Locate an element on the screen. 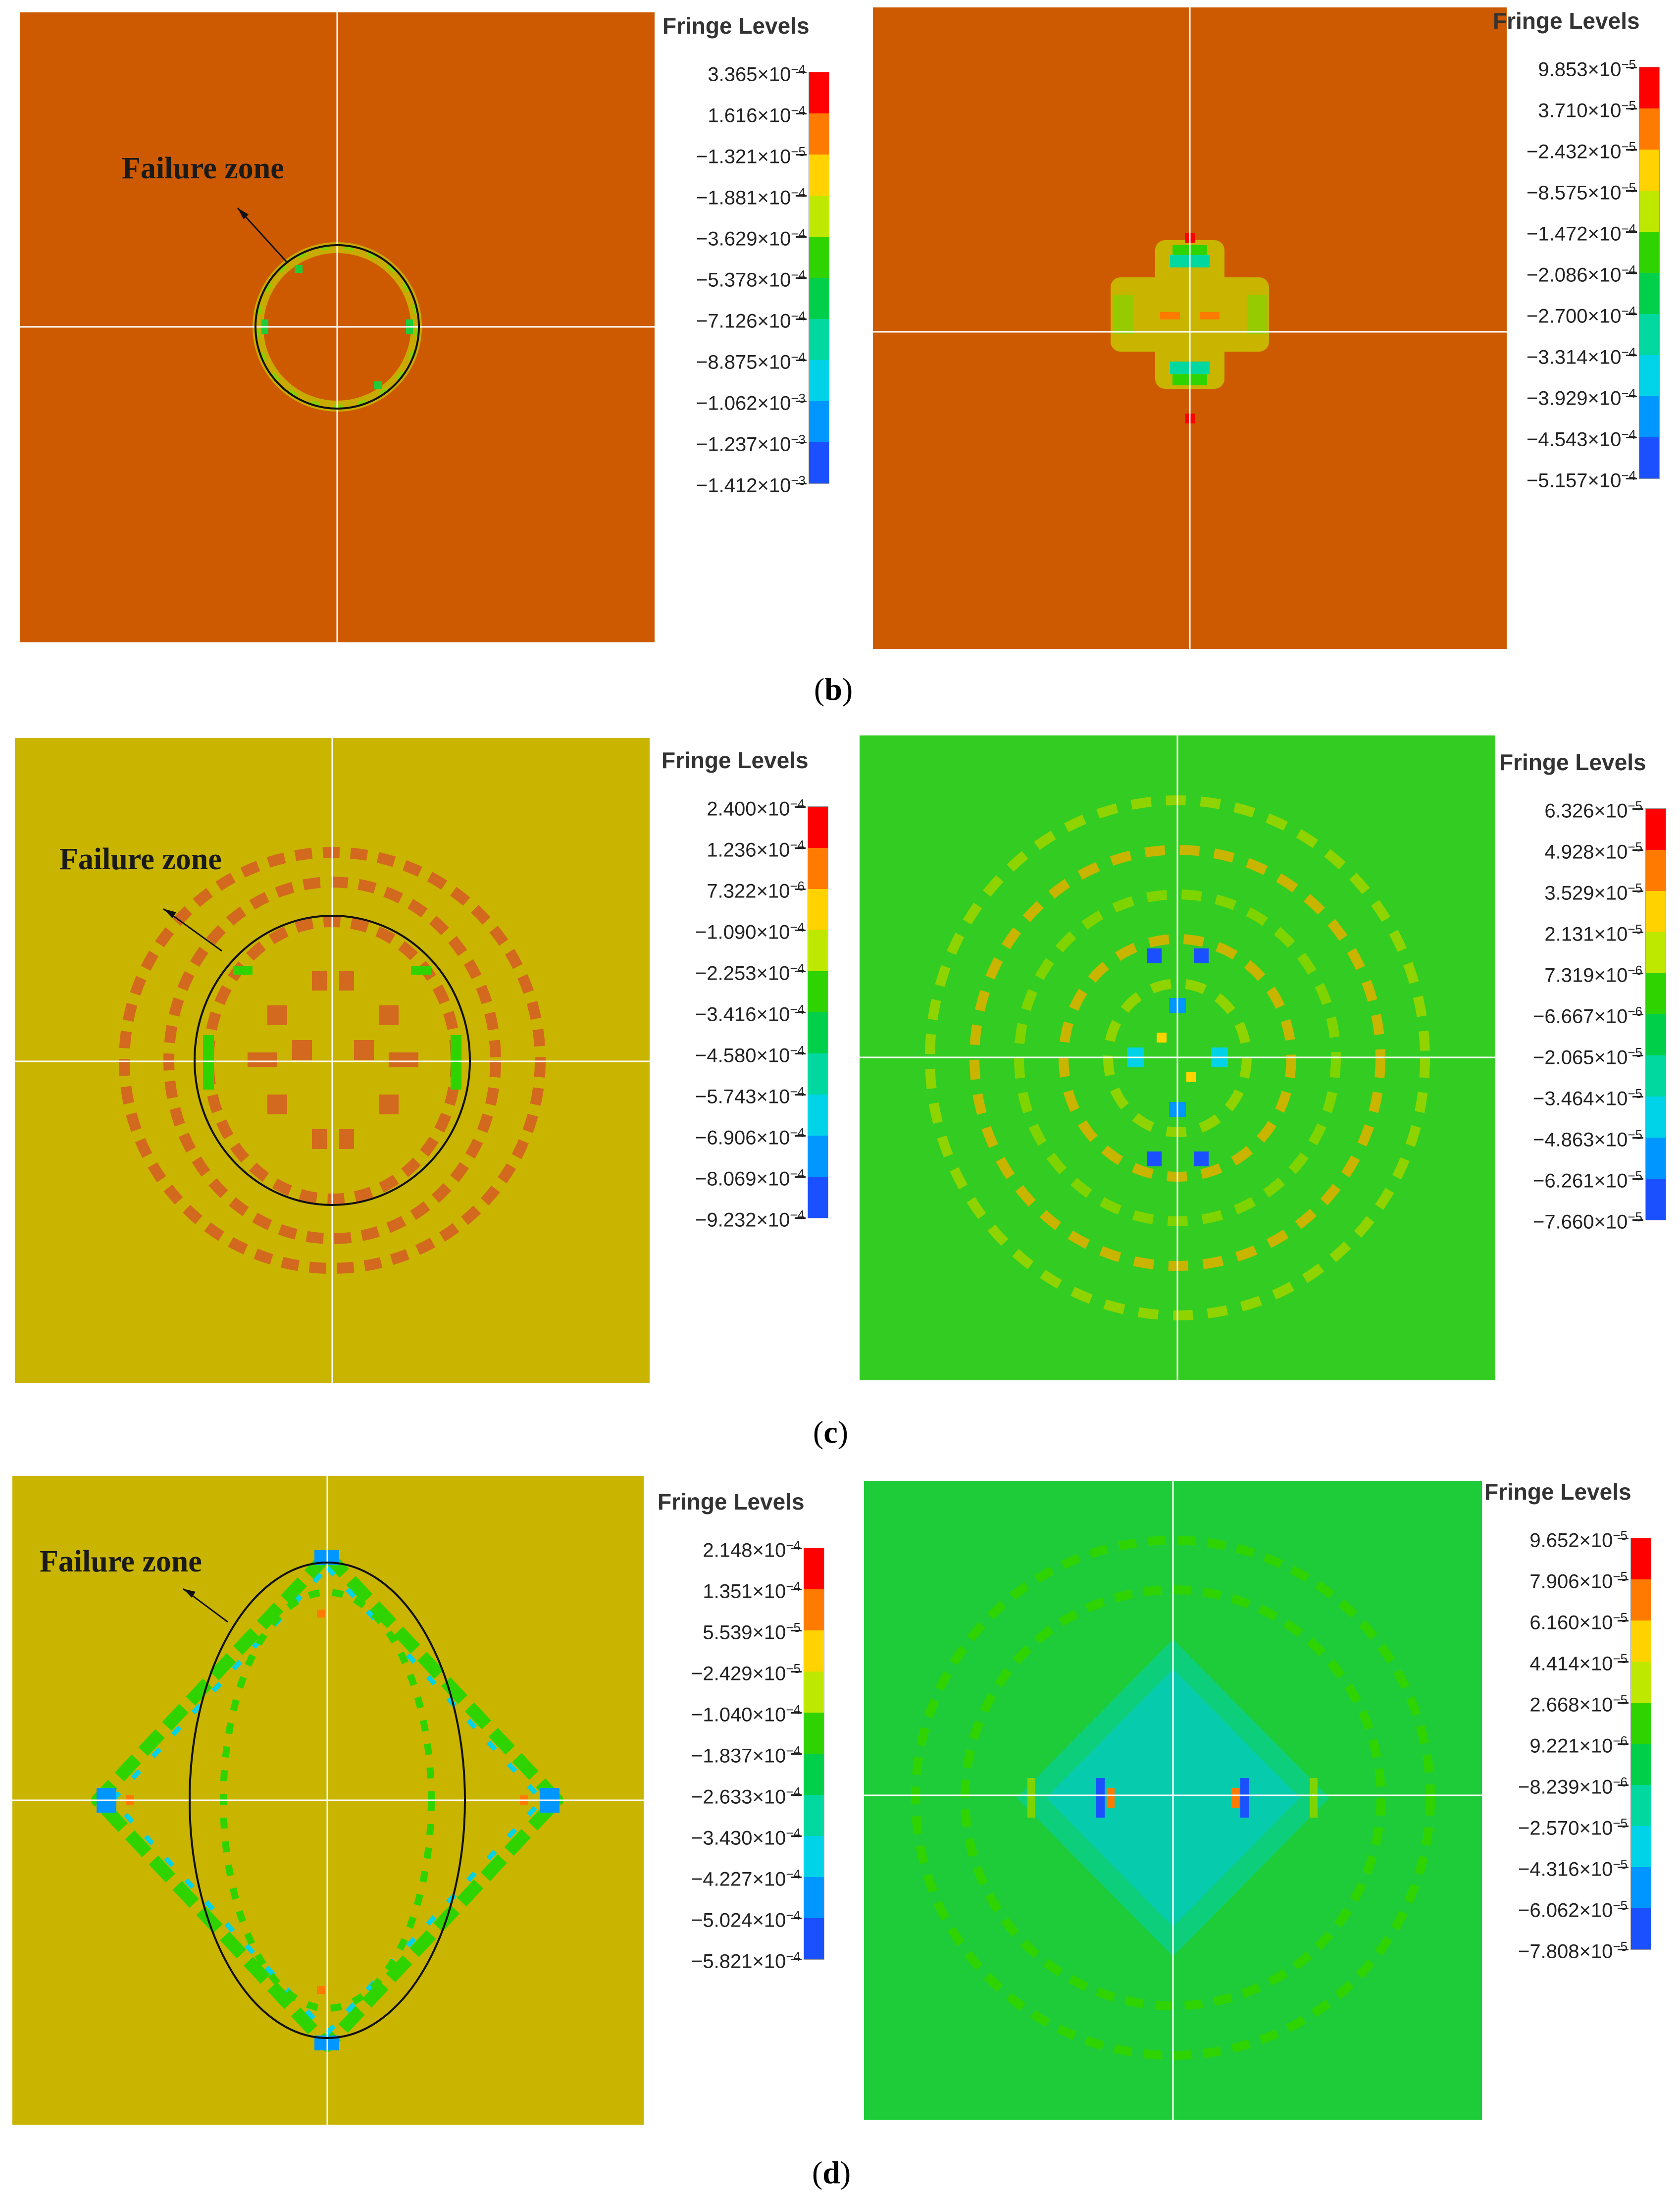  legend-value: −1.321×10⁻⁵ is located at coordinates (751, 156).